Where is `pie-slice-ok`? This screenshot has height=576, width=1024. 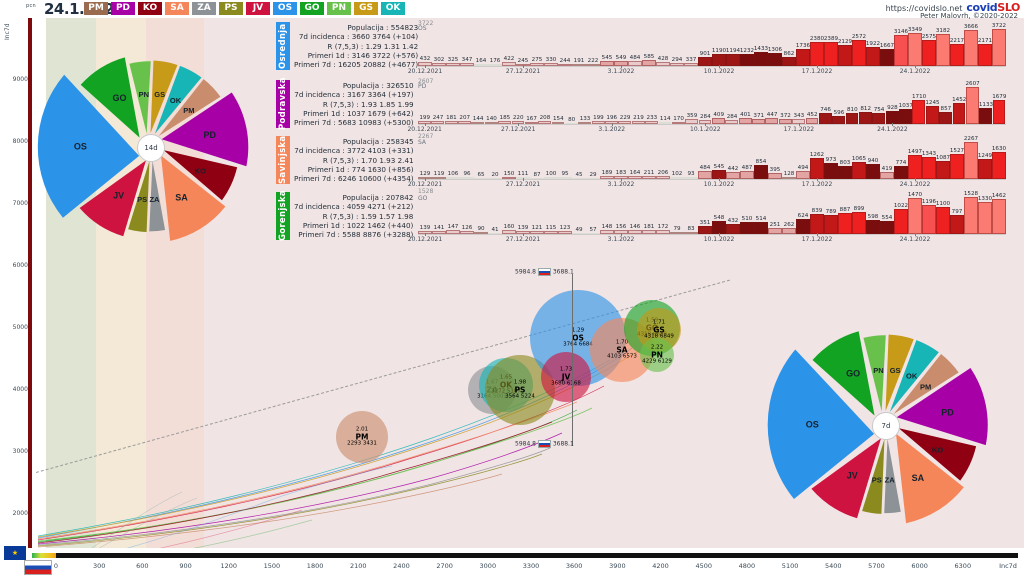
pie-slice-ok is located at coordinates (178, 99).